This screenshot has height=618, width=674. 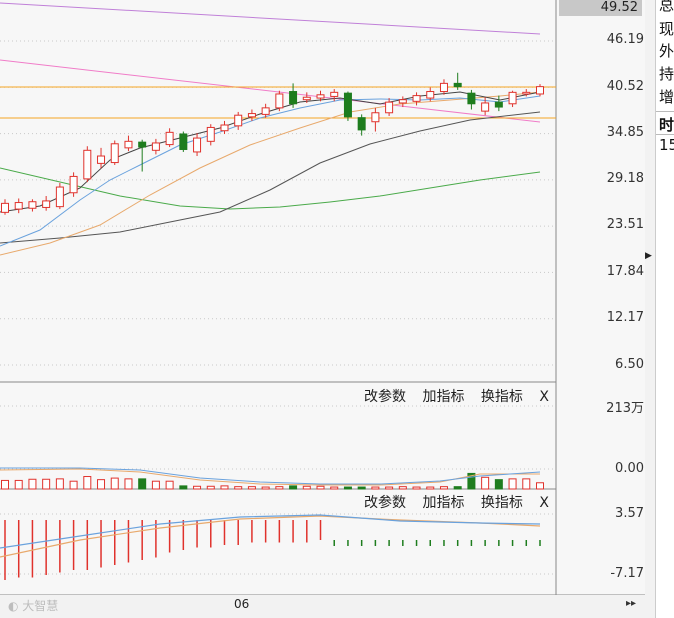 I want to click on scroll-right-icon: ▸▸, so click(x=631, y=603).